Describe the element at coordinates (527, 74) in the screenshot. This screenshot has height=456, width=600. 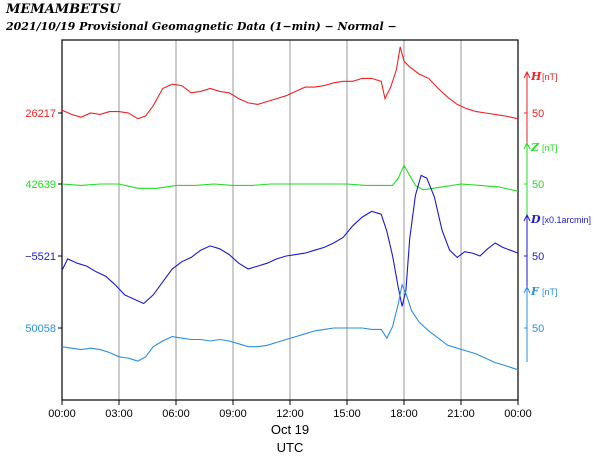
I see `scale-arrowhead-H` at that location.